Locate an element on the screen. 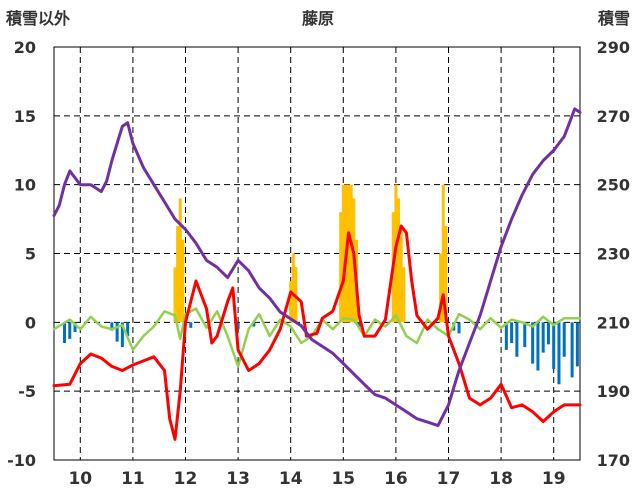  x-tick-label: 15 is located at coordinates (343, 479).